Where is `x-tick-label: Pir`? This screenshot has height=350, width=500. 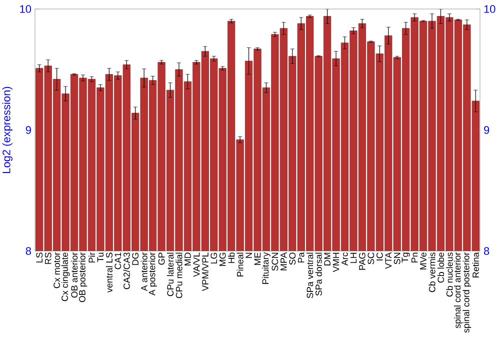 x-tick-label: Pir is located at coordinates (91, 257).